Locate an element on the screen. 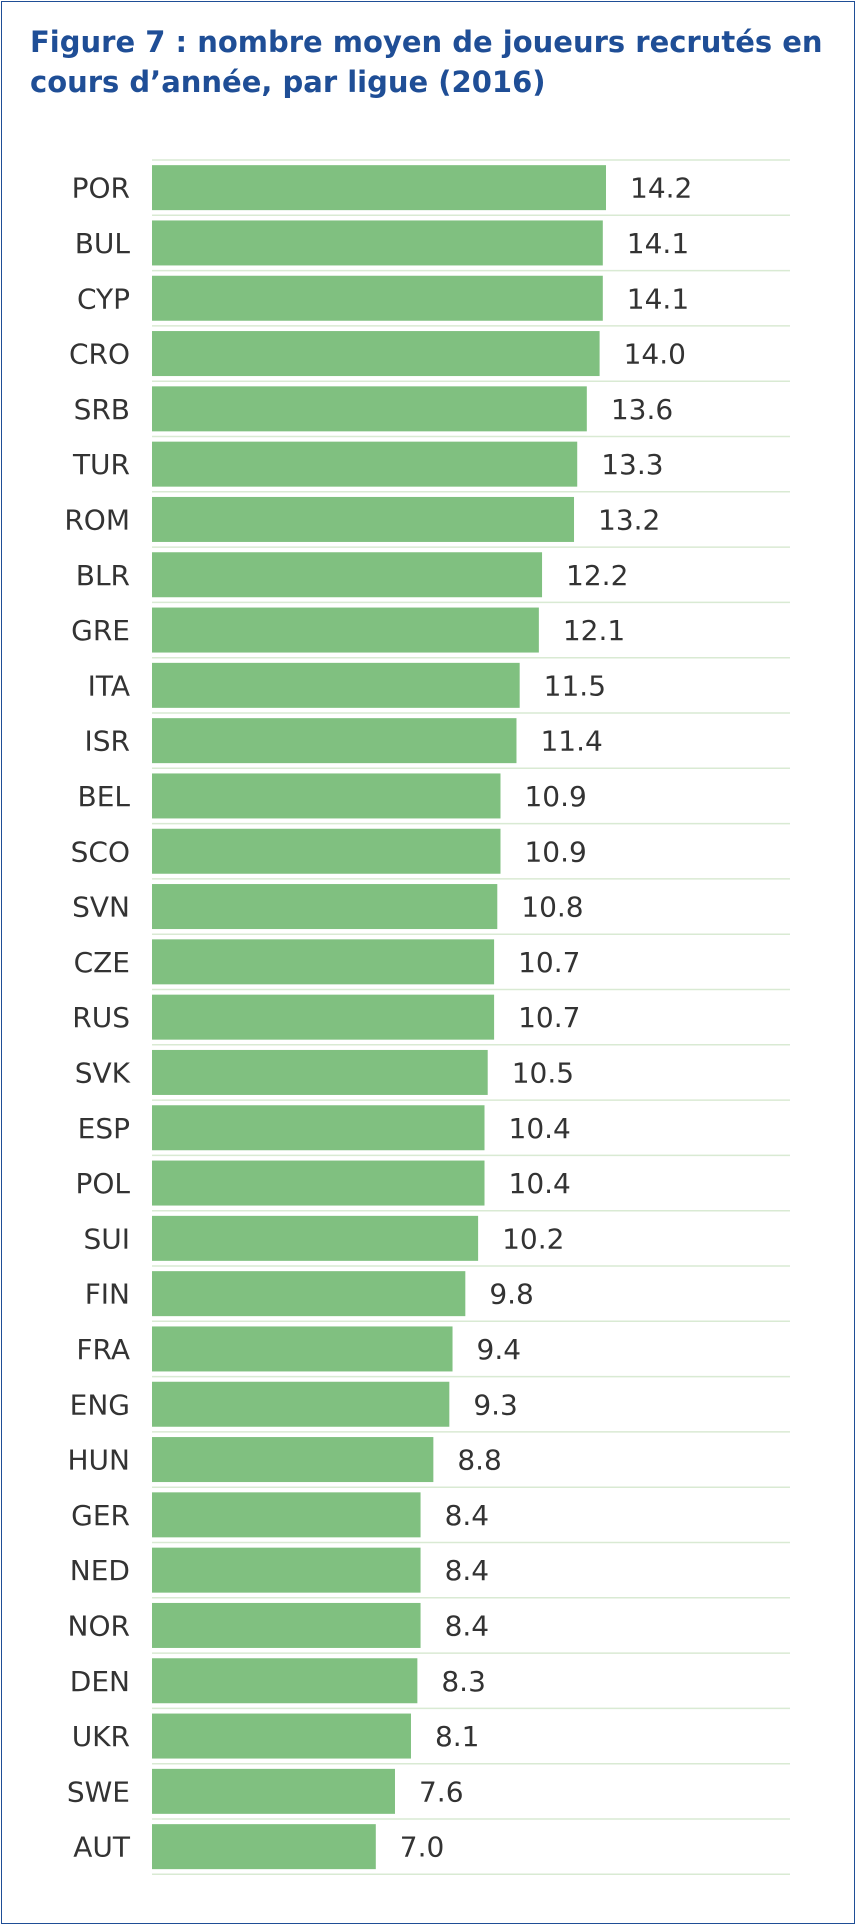 This screenshot has width=858, height=1927. category-label: SCO is located at coordinates (100, 851).